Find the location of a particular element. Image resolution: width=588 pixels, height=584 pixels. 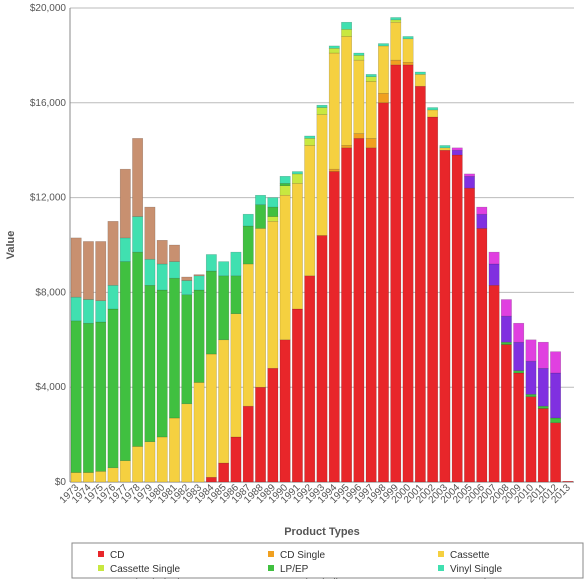

legend-label: CD Single is located at coordinates (302, 555).